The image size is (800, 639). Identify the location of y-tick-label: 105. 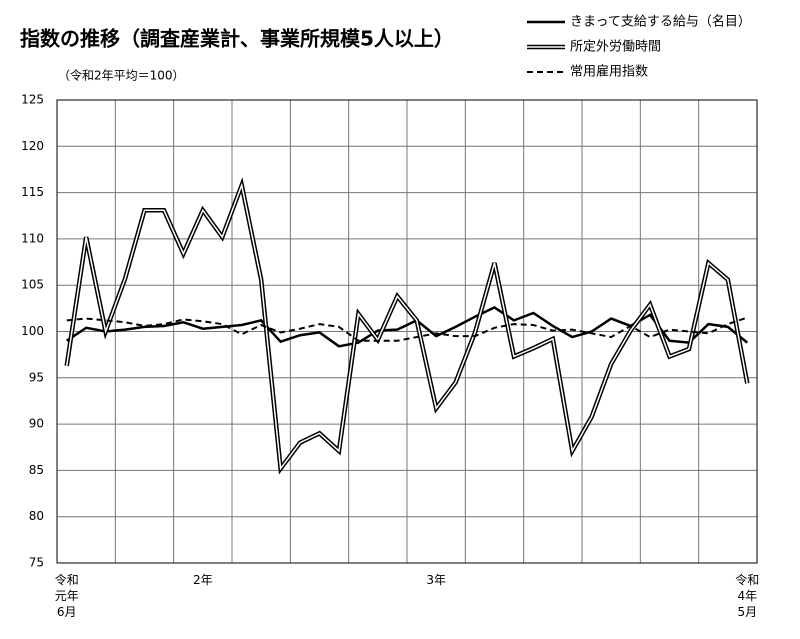
(32, 285).